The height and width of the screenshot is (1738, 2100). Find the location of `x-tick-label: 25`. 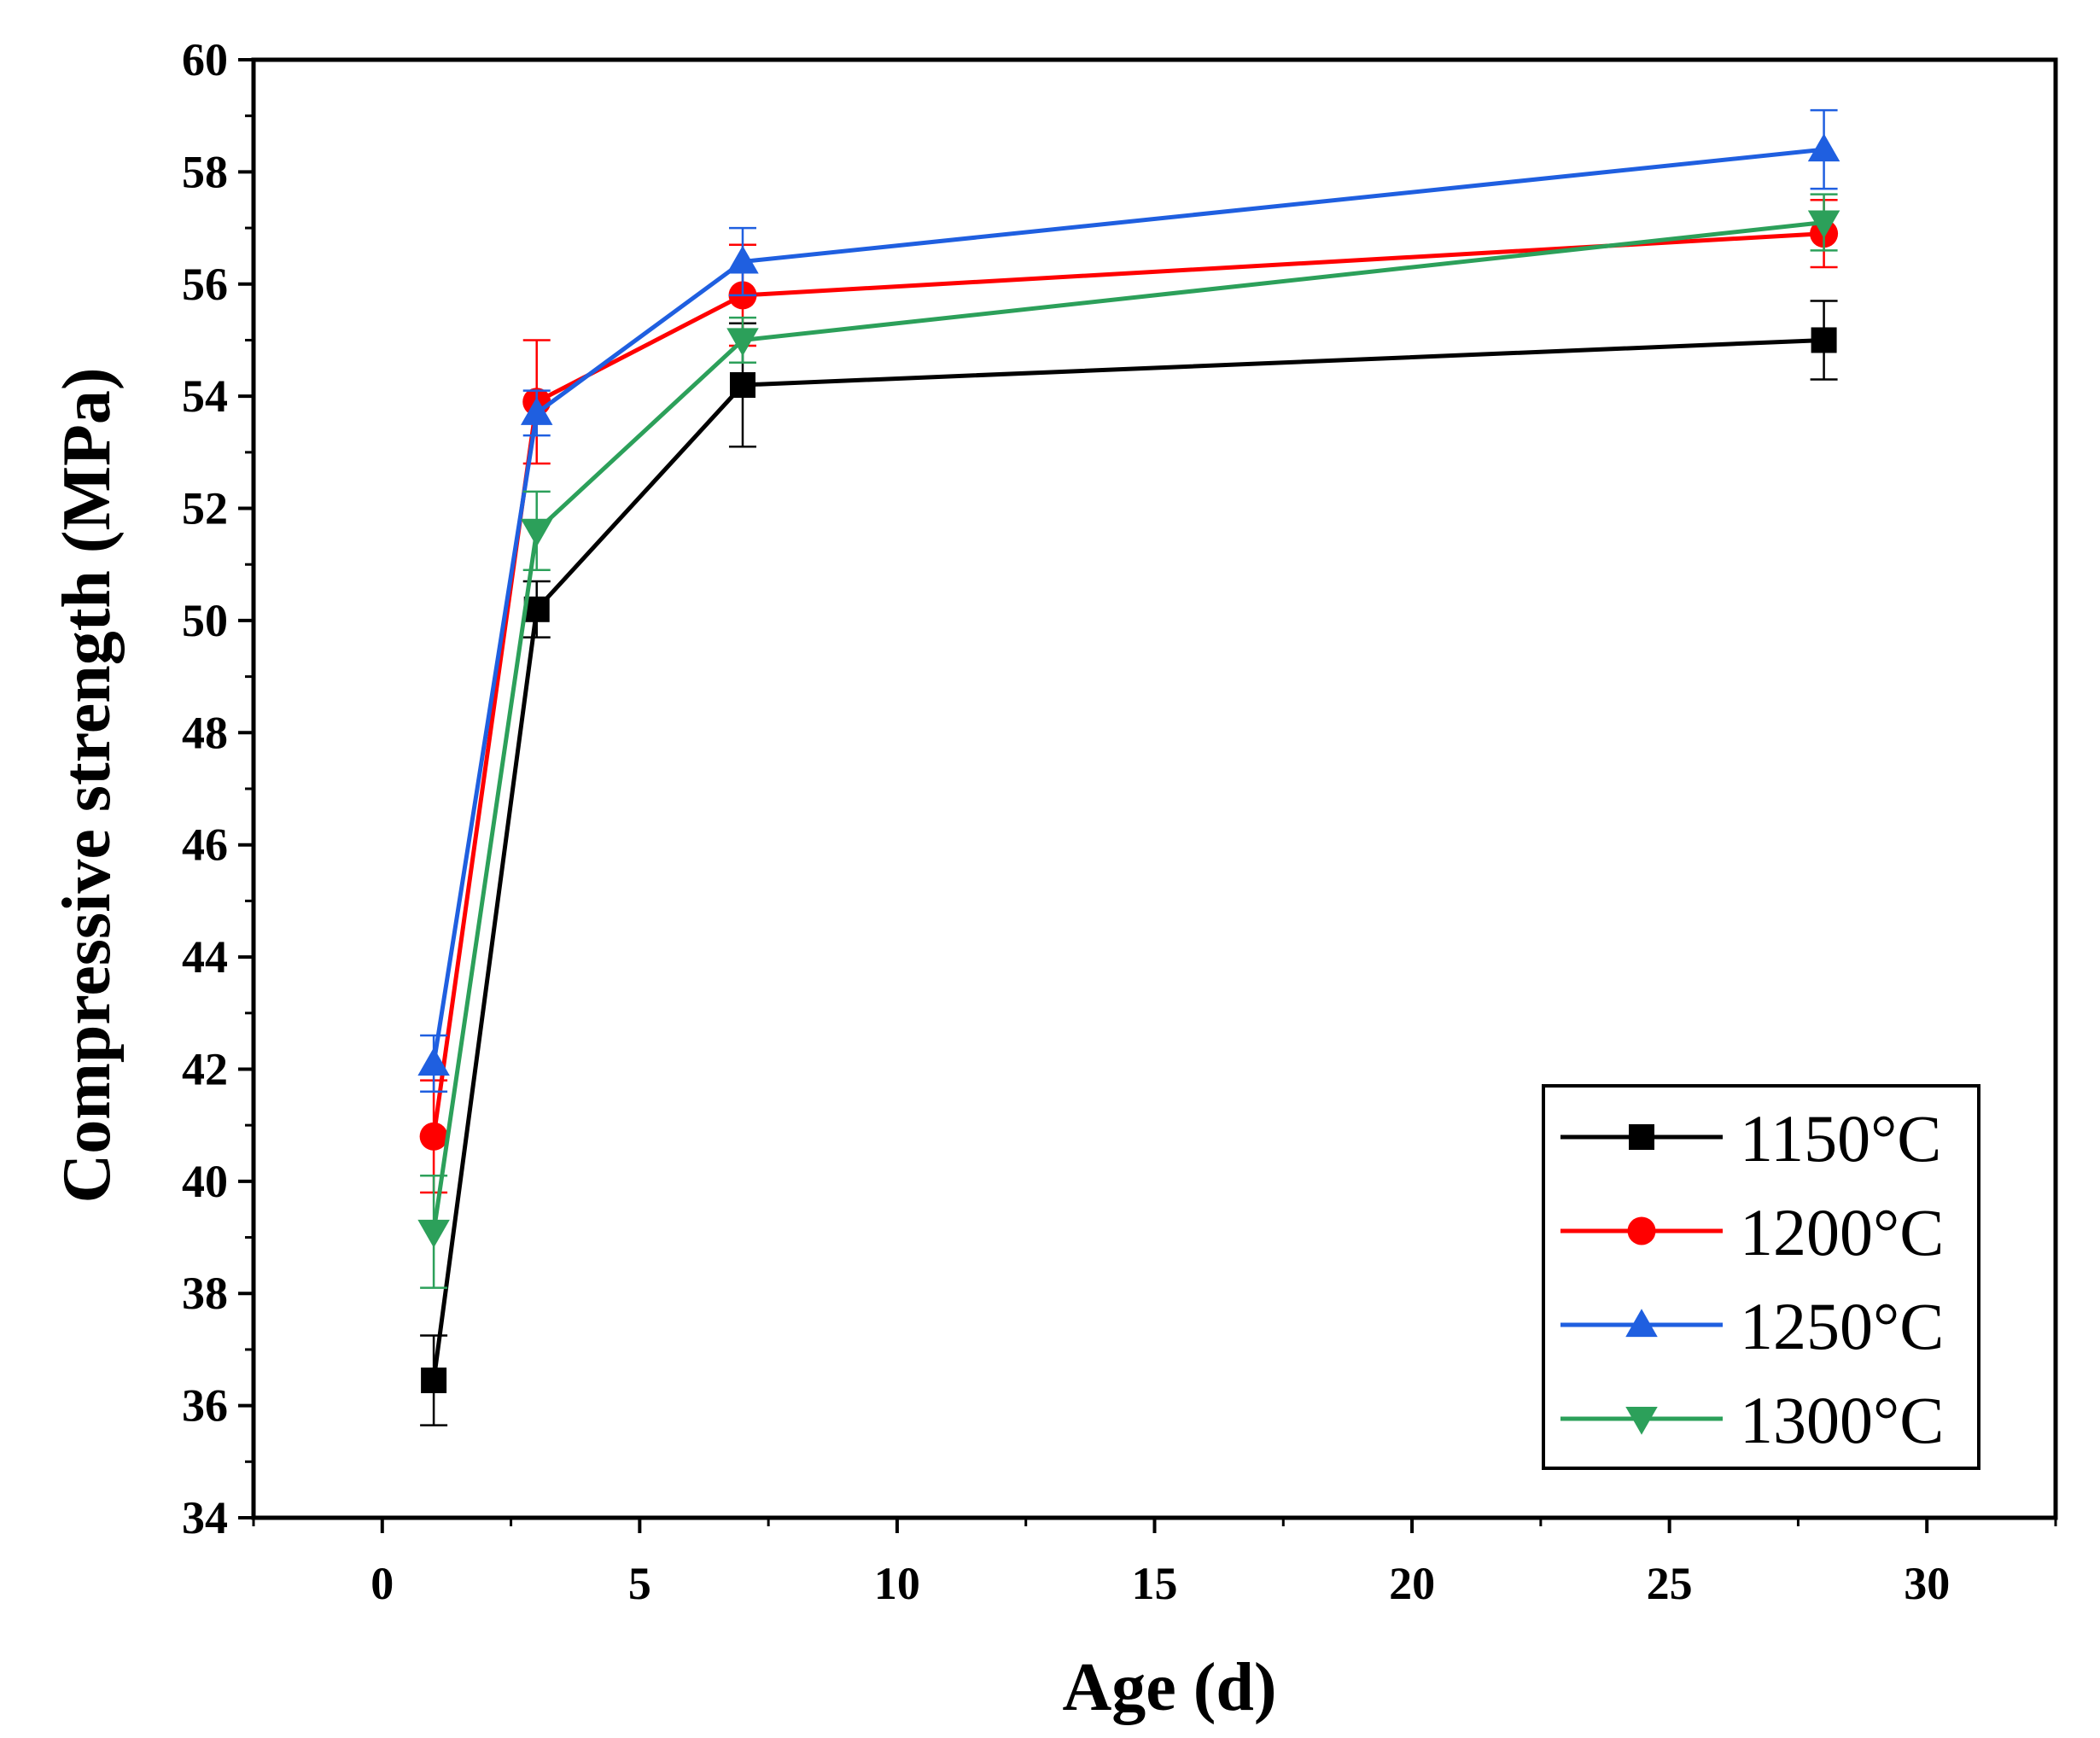

x-tick-label: 25 is located at coordinates (1670, 1583).